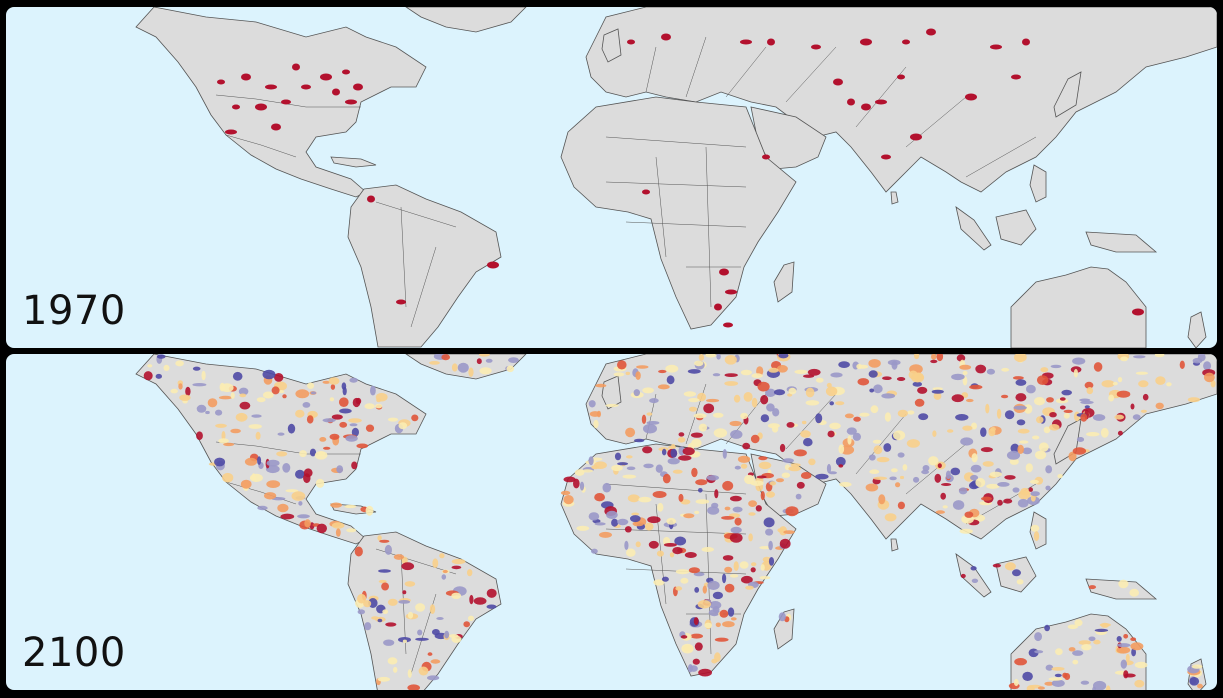 Image resolution: width=1223 pixels, height=698 pixels. Describe the element at coordinates (424, 266) in the screenshot. I see `south-america-landmass` at that location.